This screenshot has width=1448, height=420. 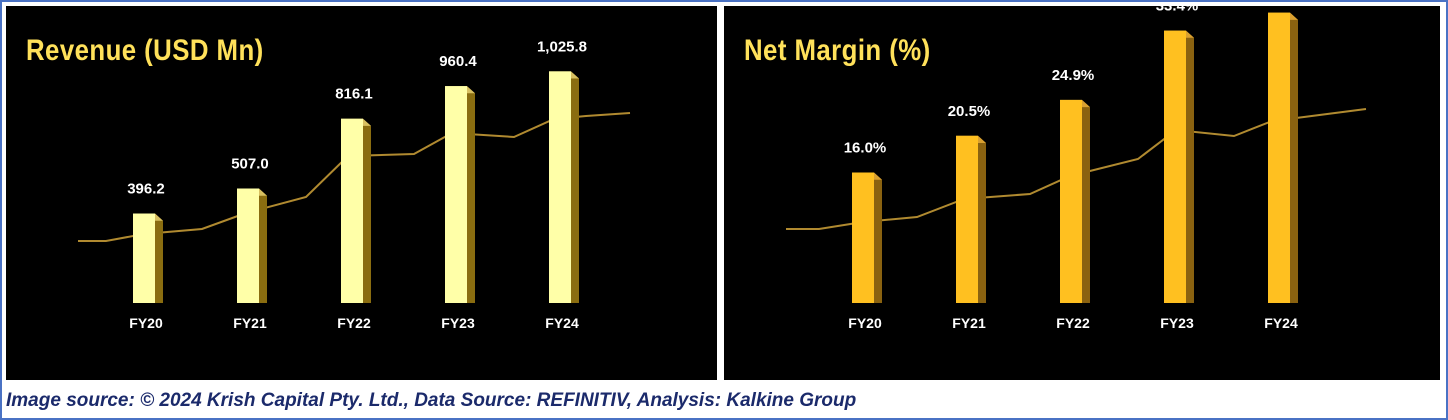 I want to click on revenue-bar-side-fy20, so click(x=159, y=258).